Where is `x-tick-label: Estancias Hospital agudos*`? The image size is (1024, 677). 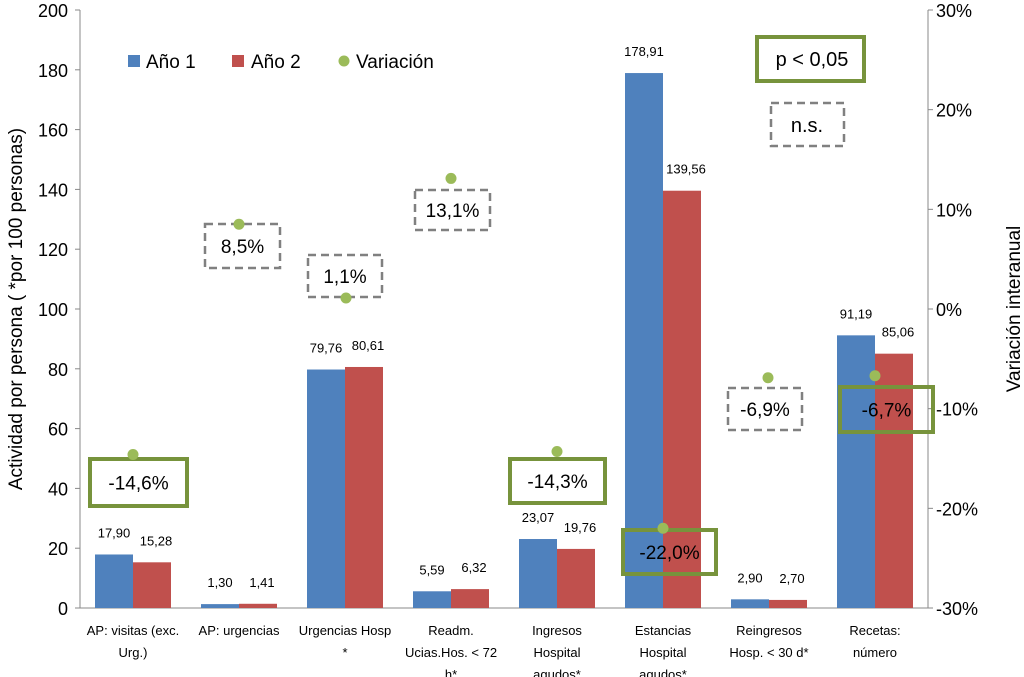 x-tick-label: Estancias Hospital agudos* is located at coordinates (663, 650).